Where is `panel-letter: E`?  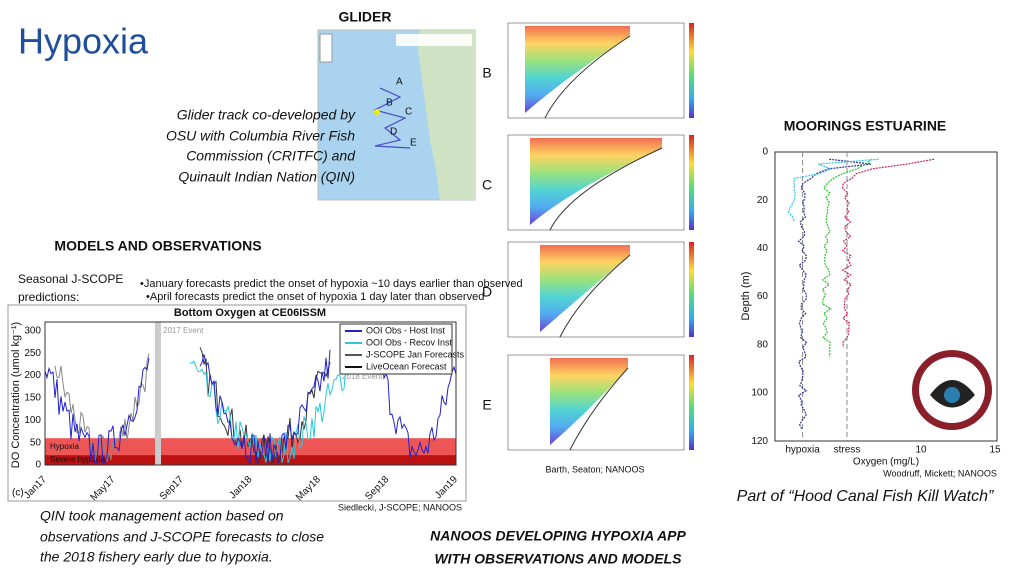
panel-letter: E is located at coordinates (486, 405).